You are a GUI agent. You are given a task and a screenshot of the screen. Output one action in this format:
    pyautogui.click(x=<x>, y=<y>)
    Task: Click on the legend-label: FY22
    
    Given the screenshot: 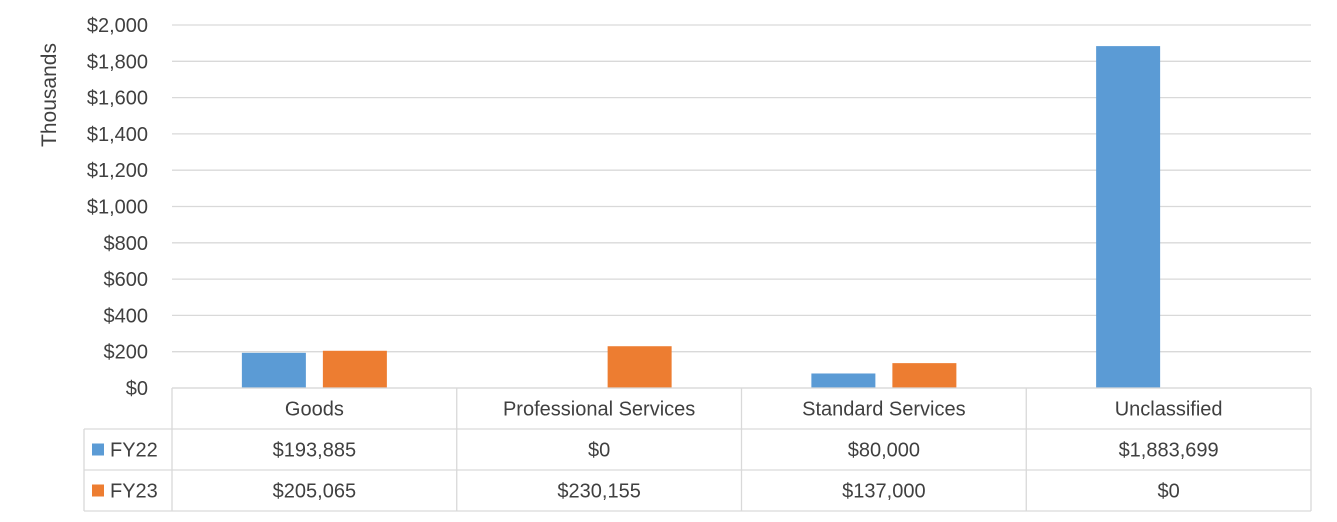 What is the action you would take?
    pyautogui.click(x=134, y=451)
    